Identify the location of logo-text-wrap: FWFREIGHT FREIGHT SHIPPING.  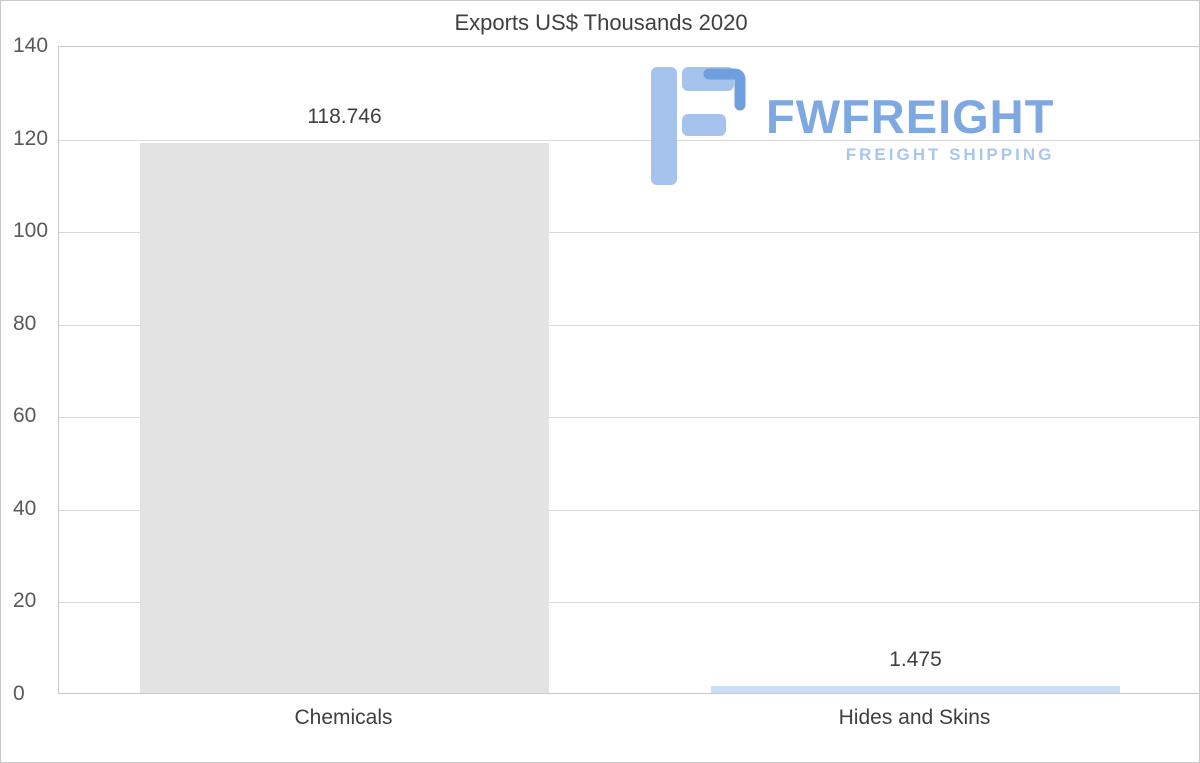
(910, 127).